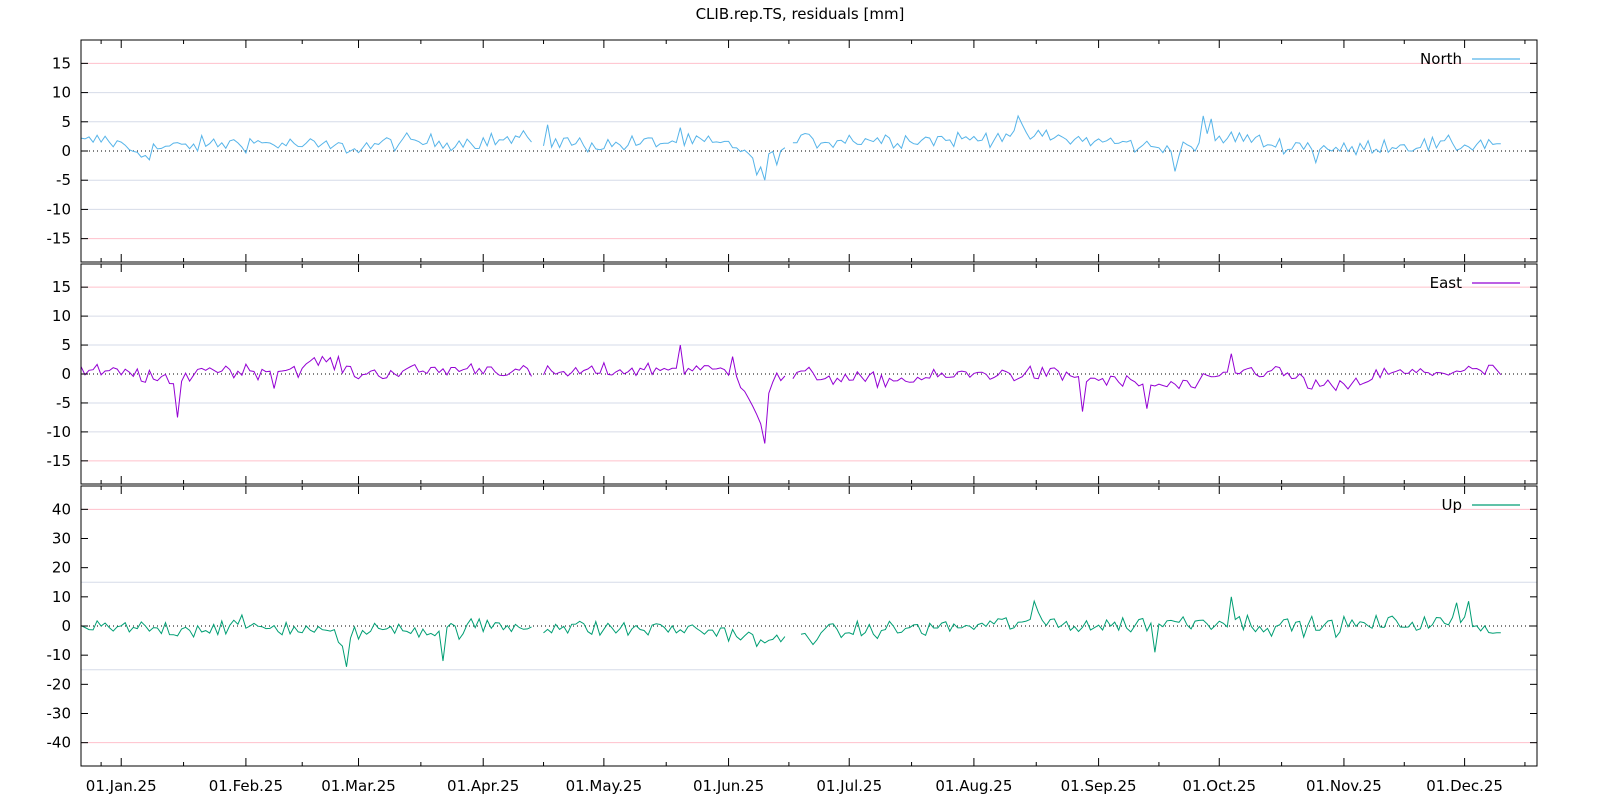 Image resolution: width=1600 pixels, height=800 pixels. Describe the element at coordinates (1451, 505) in the screenshot. I see `legend-label-up: Up` at that location.